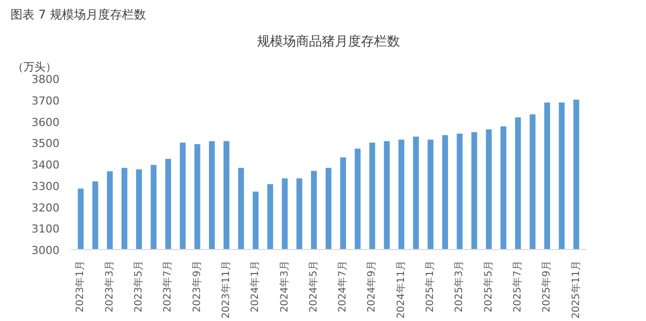 The image size is (646, 321). Describe the element at coordinates (196, 286) in the screenshot. I see `x-tick-label: 2023年9月` at that location.